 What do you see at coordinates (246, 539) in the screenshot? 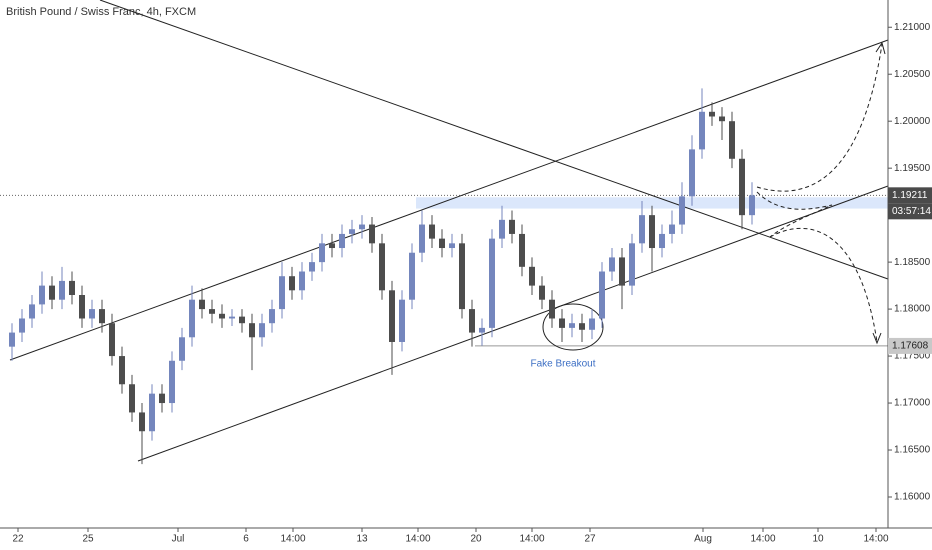
I see `x-tick-label: 6` at bounding box center [246, 539].